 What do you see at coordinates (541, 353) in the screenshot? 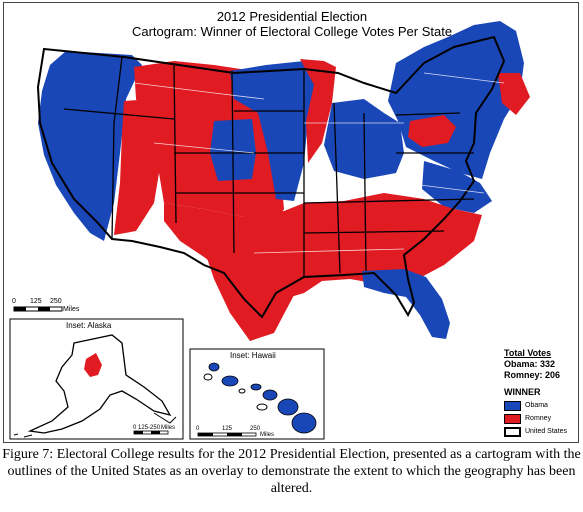
I see `legend-votes-header: Total Votes` at bounding box center [541, 353].